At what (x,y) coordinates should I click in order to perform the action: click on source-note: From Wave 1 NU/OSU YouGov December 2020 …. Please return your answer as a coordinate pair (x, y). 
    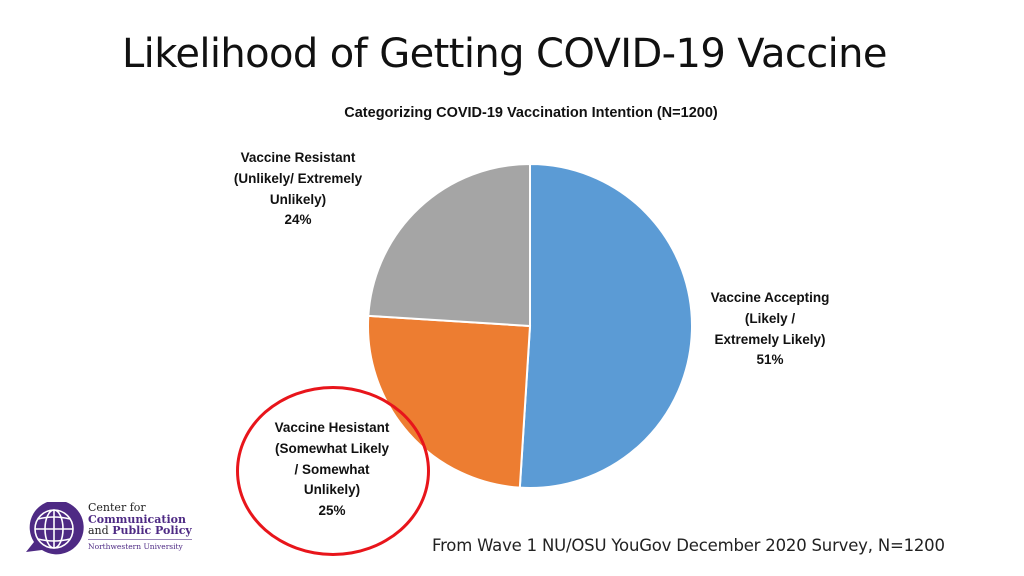
    Looking at the image, I should click on (688, 545).